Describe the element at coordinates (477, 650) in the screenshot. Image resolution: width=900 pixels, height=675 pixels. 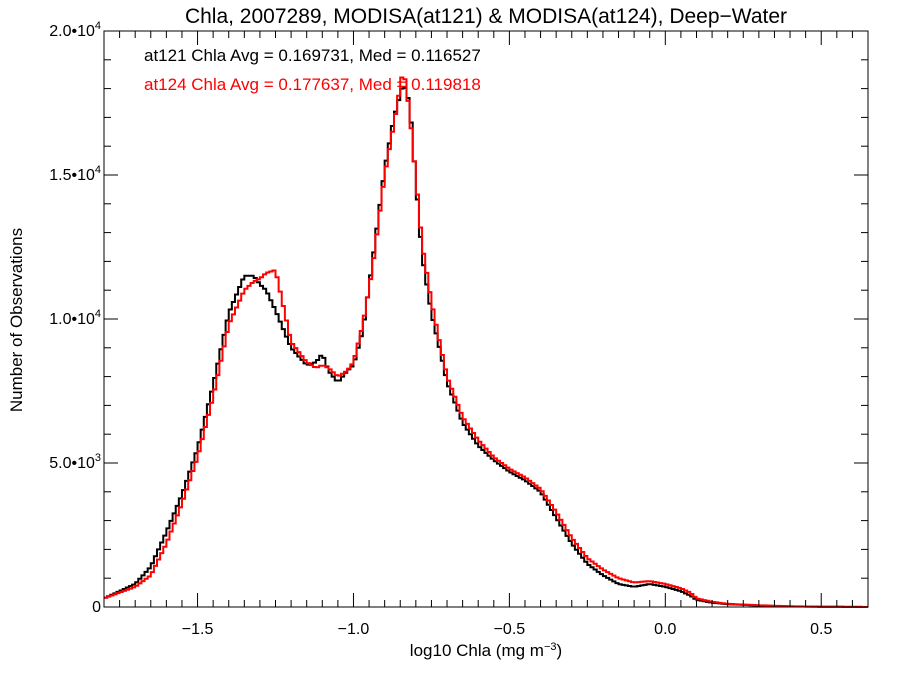
I see `x-axis-label-main: log10 Chla (mg m` at that location.